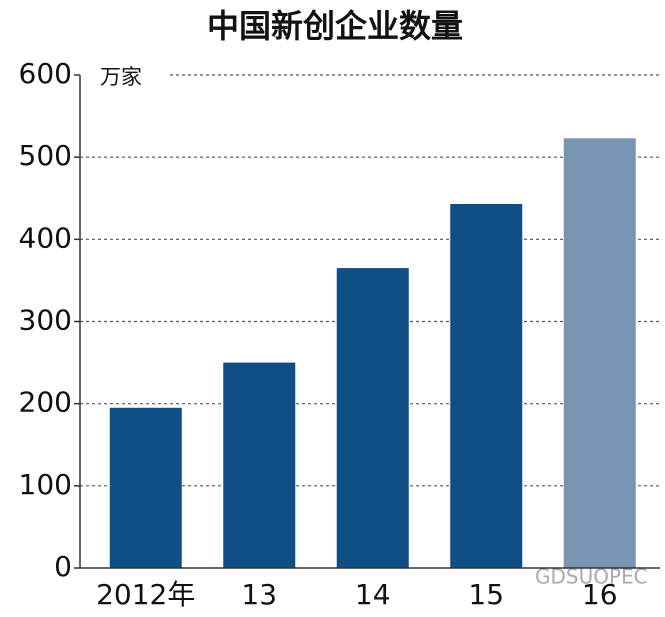 The image size is (665, 617). Describe the element at coordinates (45, 155) in the screenshot. I see `y-tick-label: 500` at that location.